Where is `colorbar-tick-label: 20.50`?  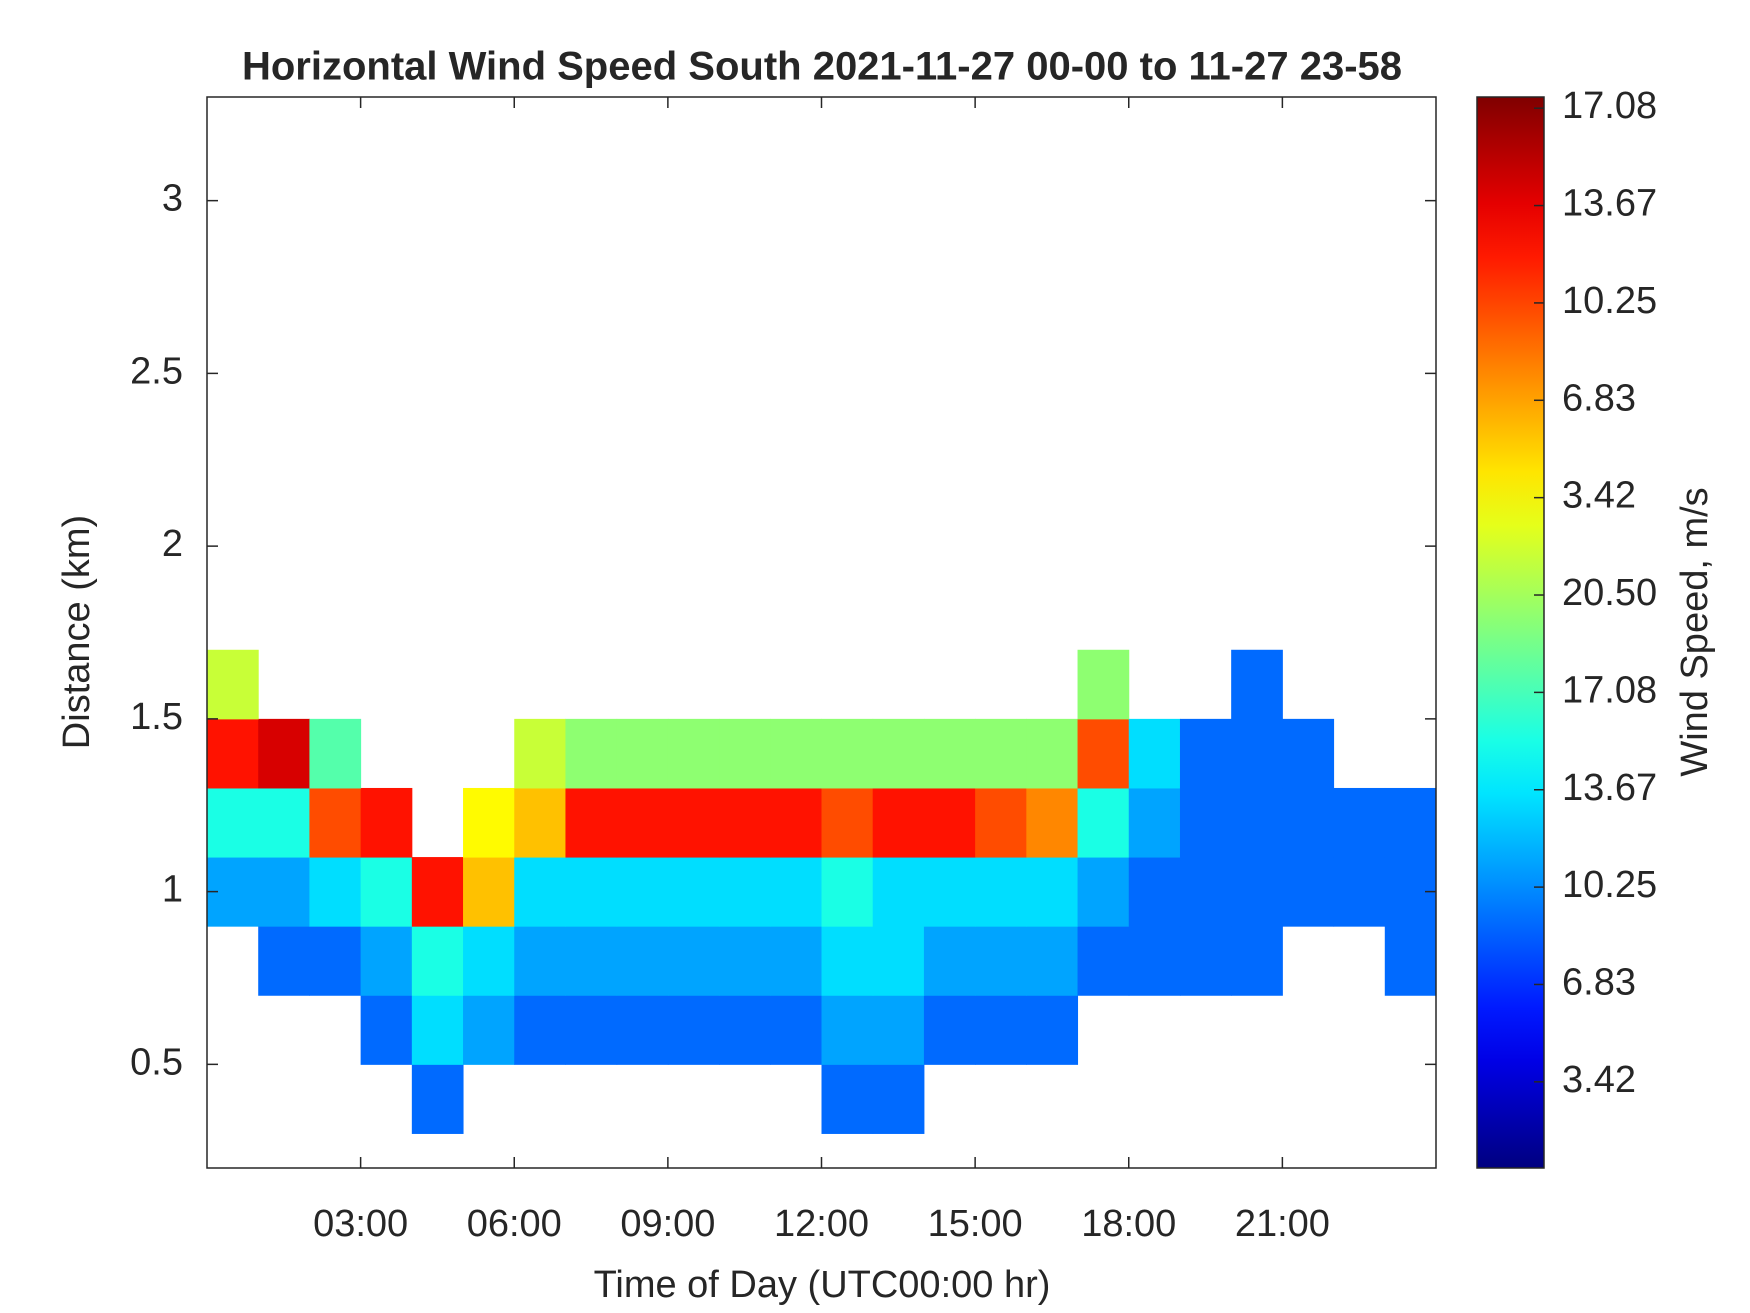
colorbar-tick-label: 20.50 is located at coordinates (1609, 593).